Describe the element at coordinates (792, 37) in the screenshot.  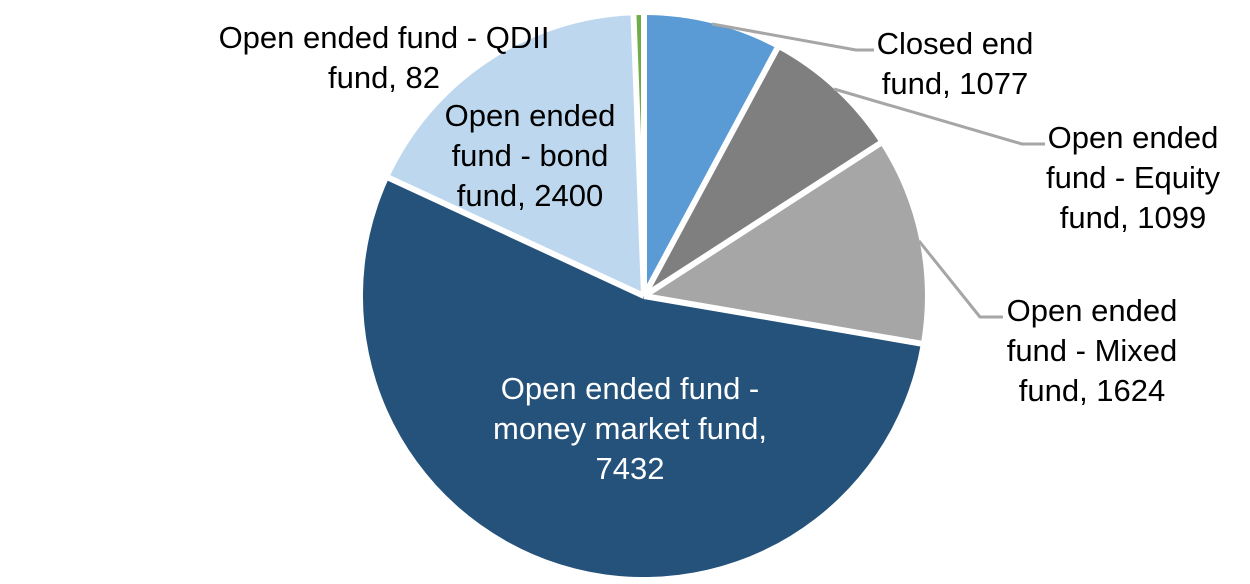
I see `leader-line-closed-end-fund` at that location.